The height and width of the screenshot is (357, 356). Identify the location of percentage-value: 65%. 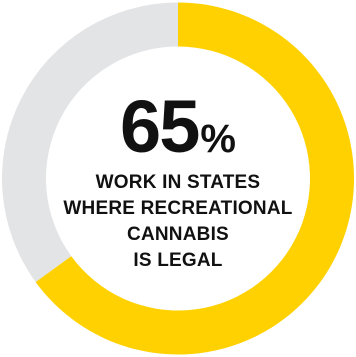
(178, 126).